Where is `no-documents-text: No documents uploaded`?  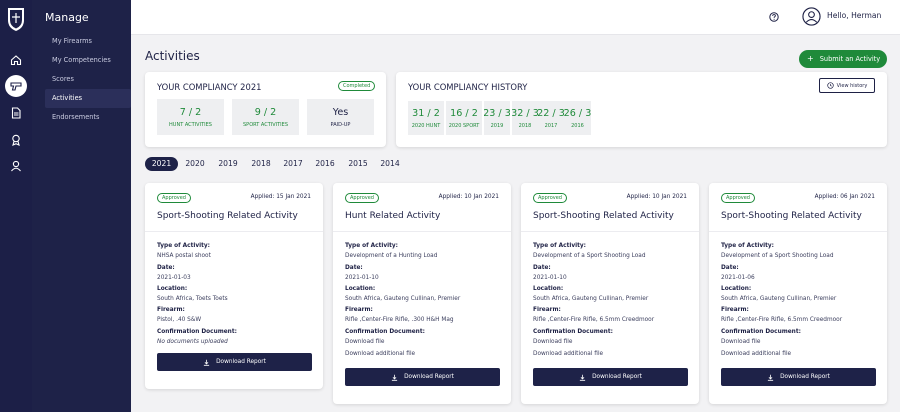 no-documents-text: No documents uploaded is located at coordinates (192, 342).